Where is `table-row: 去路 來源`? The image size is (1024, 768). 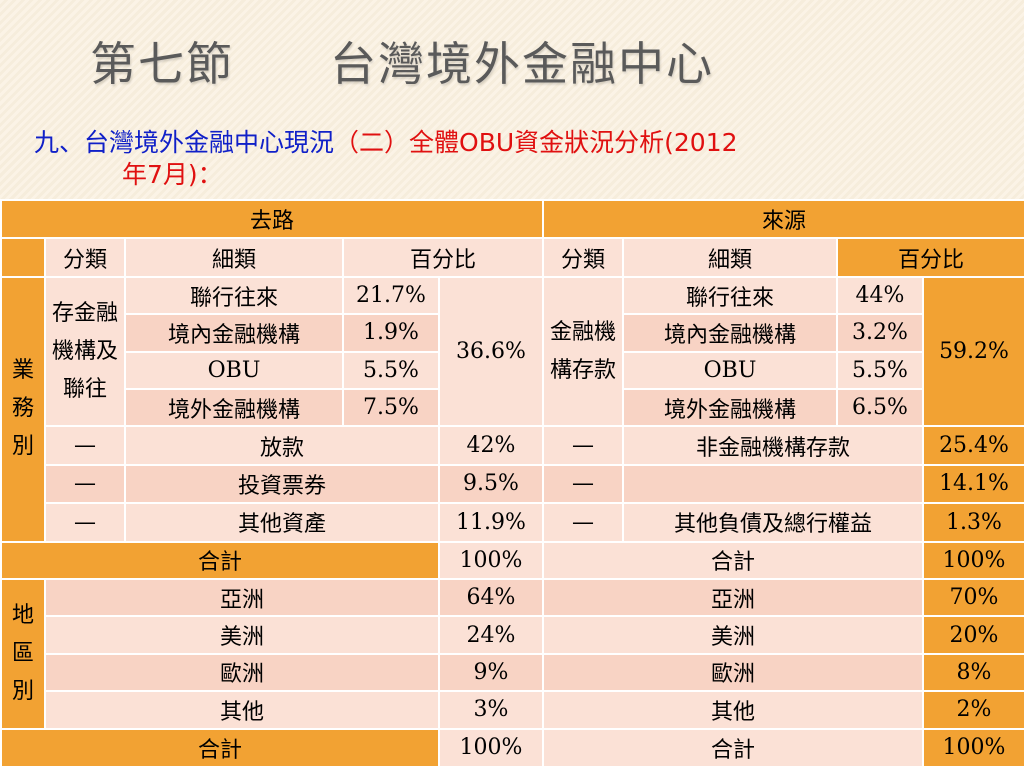 table-row: 去路 來源 is located at coordinates (512, 219).